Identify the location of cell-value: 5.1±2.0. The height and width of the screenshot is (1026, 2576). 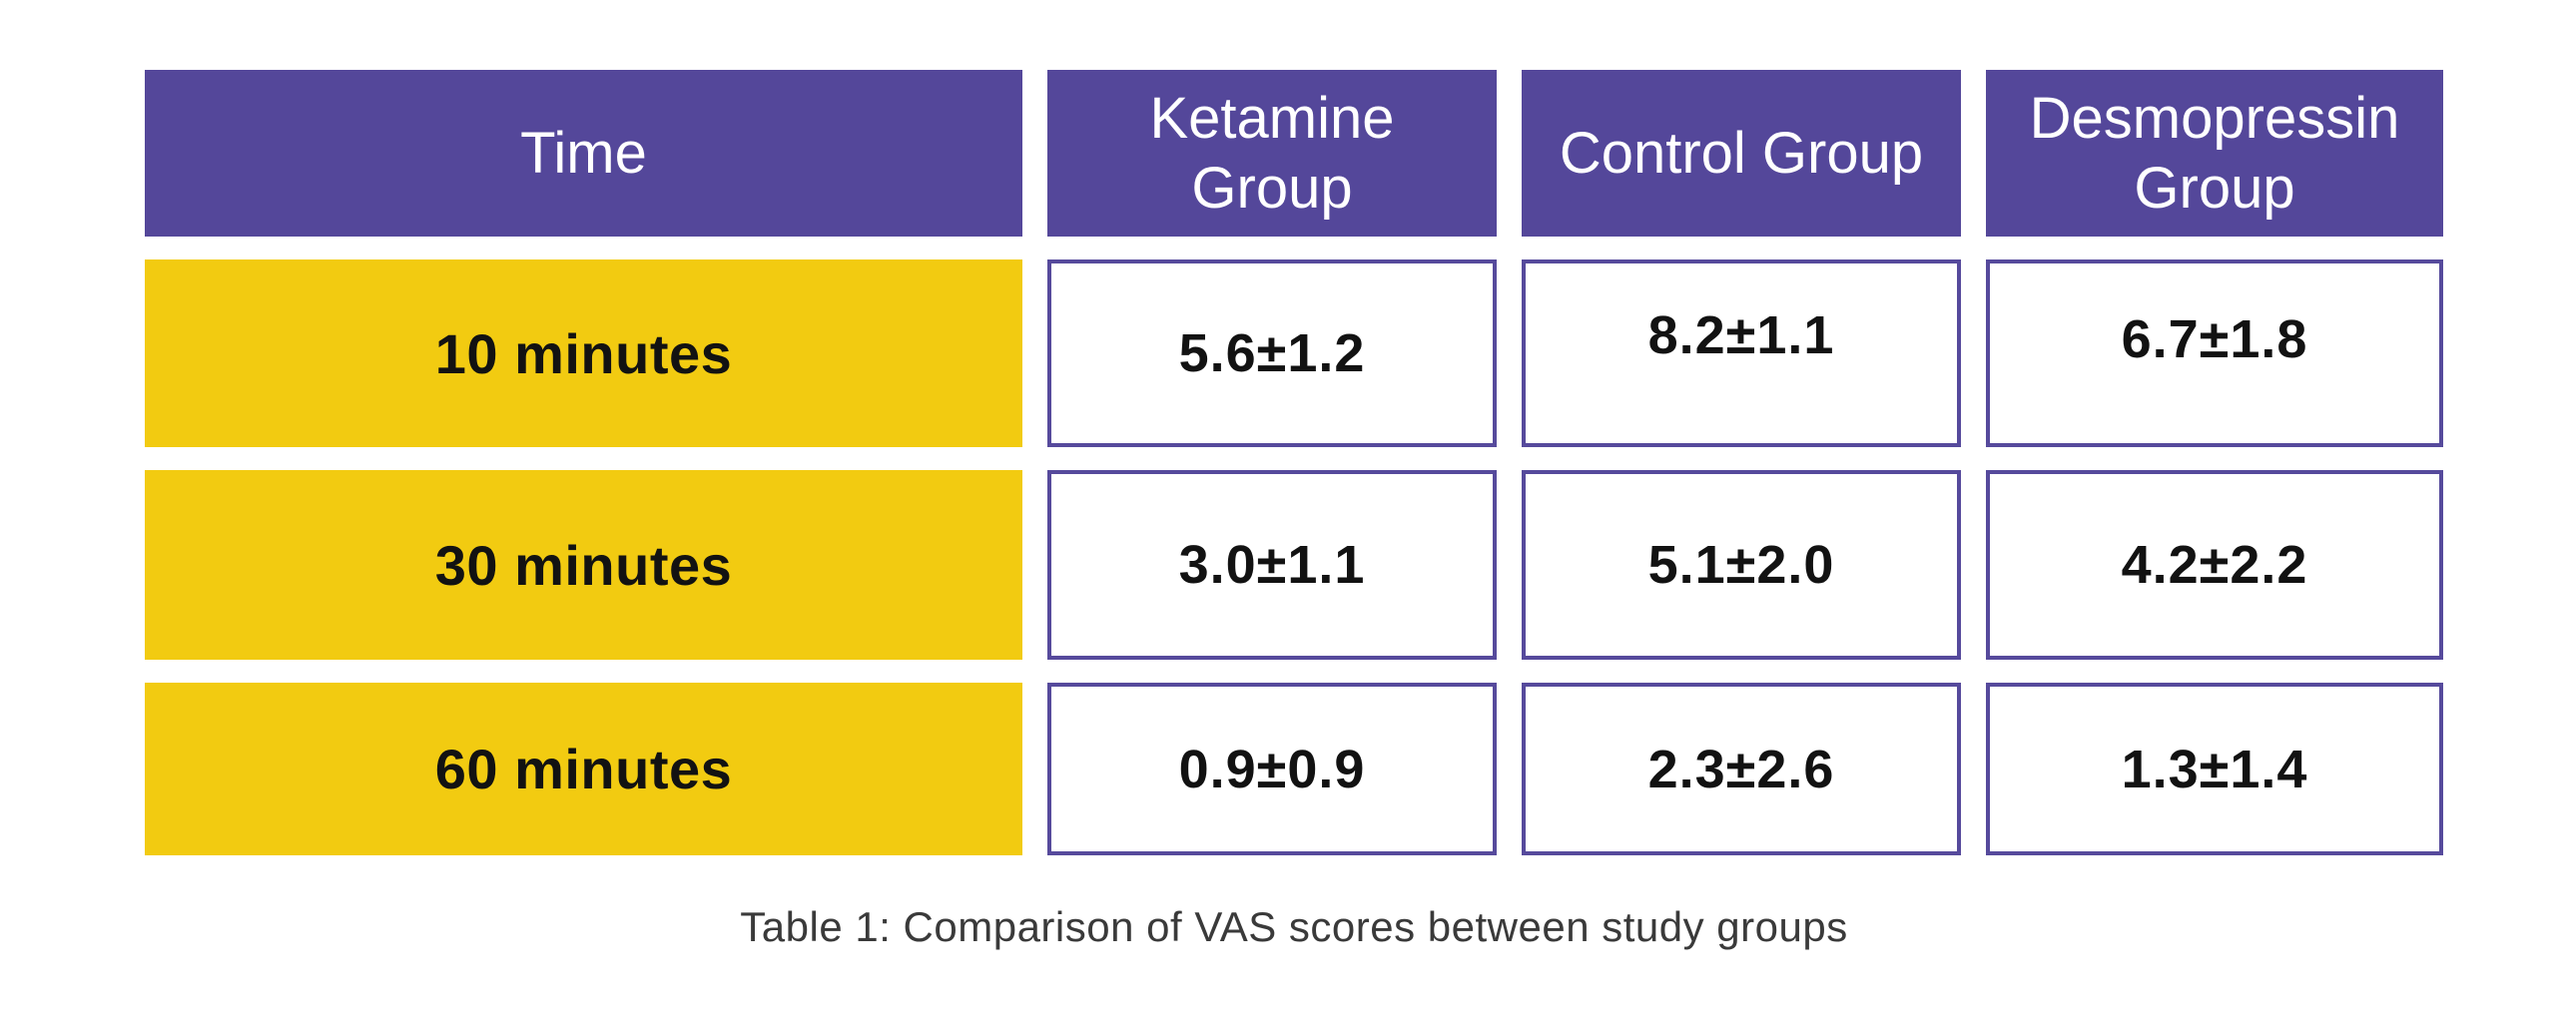
(1741, 565).